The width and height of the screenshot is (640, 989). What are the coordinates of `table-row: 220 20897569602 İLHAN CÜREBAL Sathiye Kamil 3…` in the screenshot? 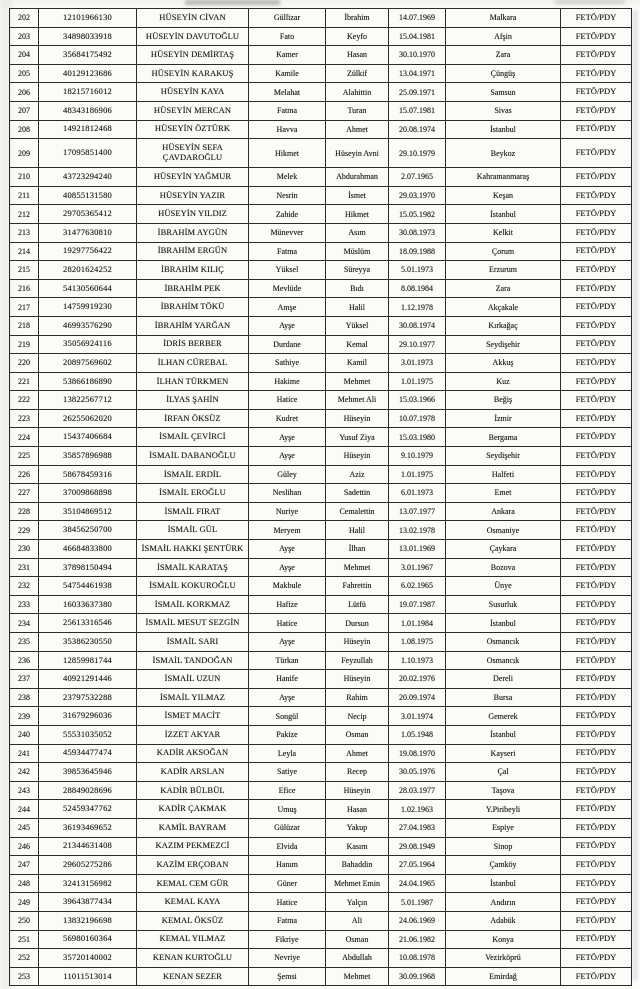 It's located at (320, 363).